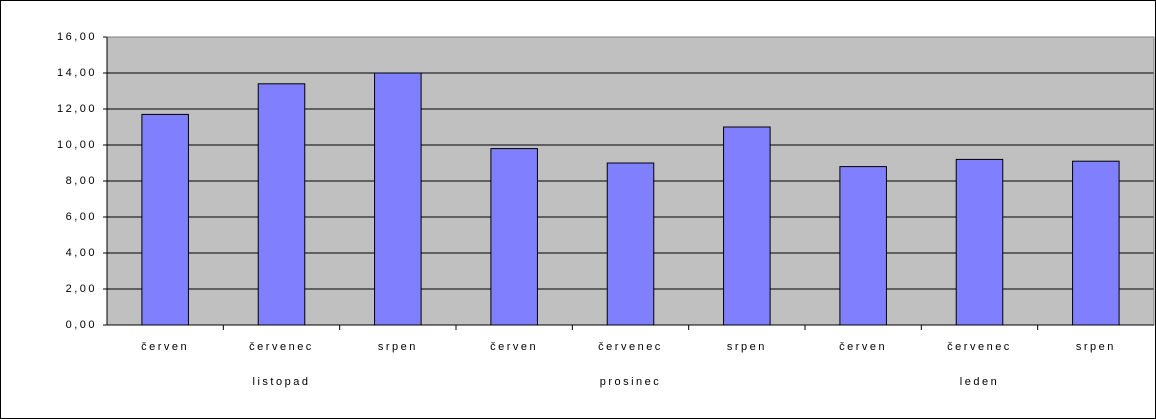  I want to click on y-tick-label: 14,00, so click(77, 73).